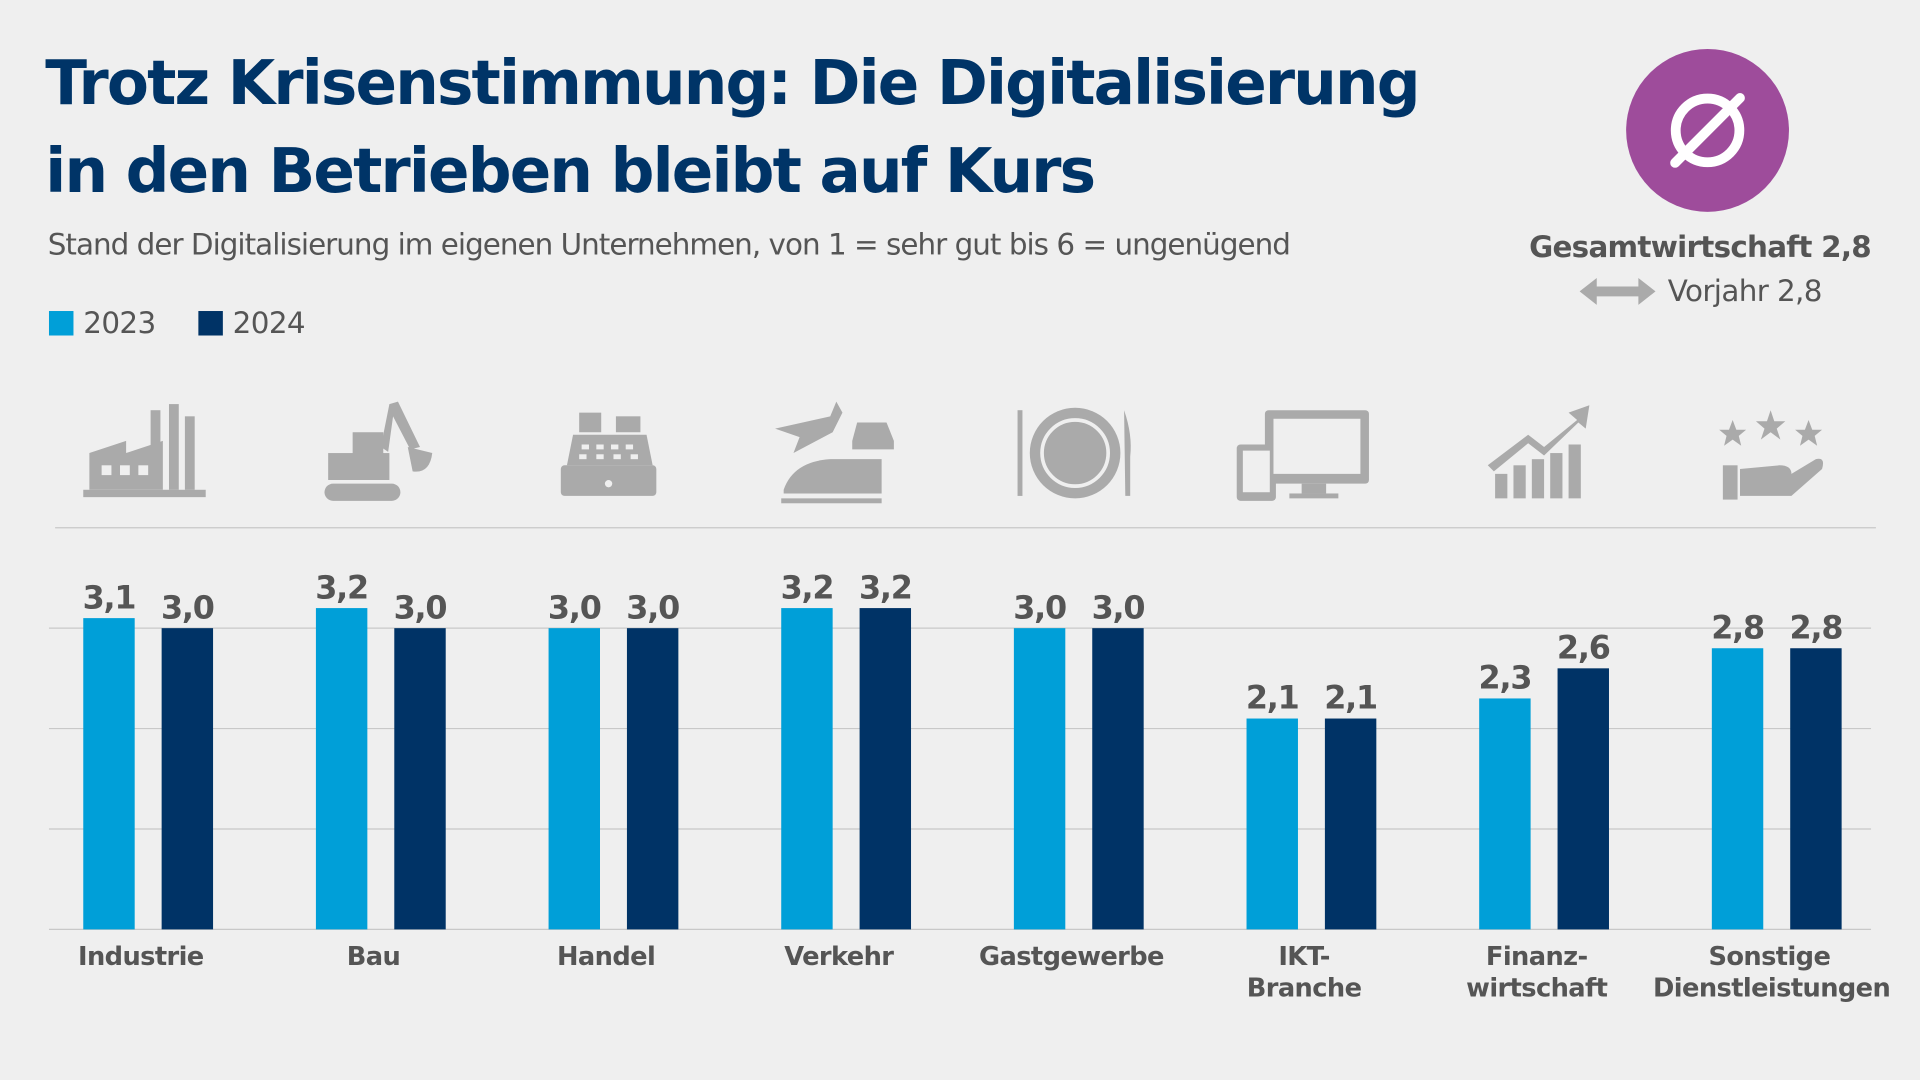 This screenshot has width=1920, height=1080. I want to click on stars-hand-icon, so click(1771, 455).